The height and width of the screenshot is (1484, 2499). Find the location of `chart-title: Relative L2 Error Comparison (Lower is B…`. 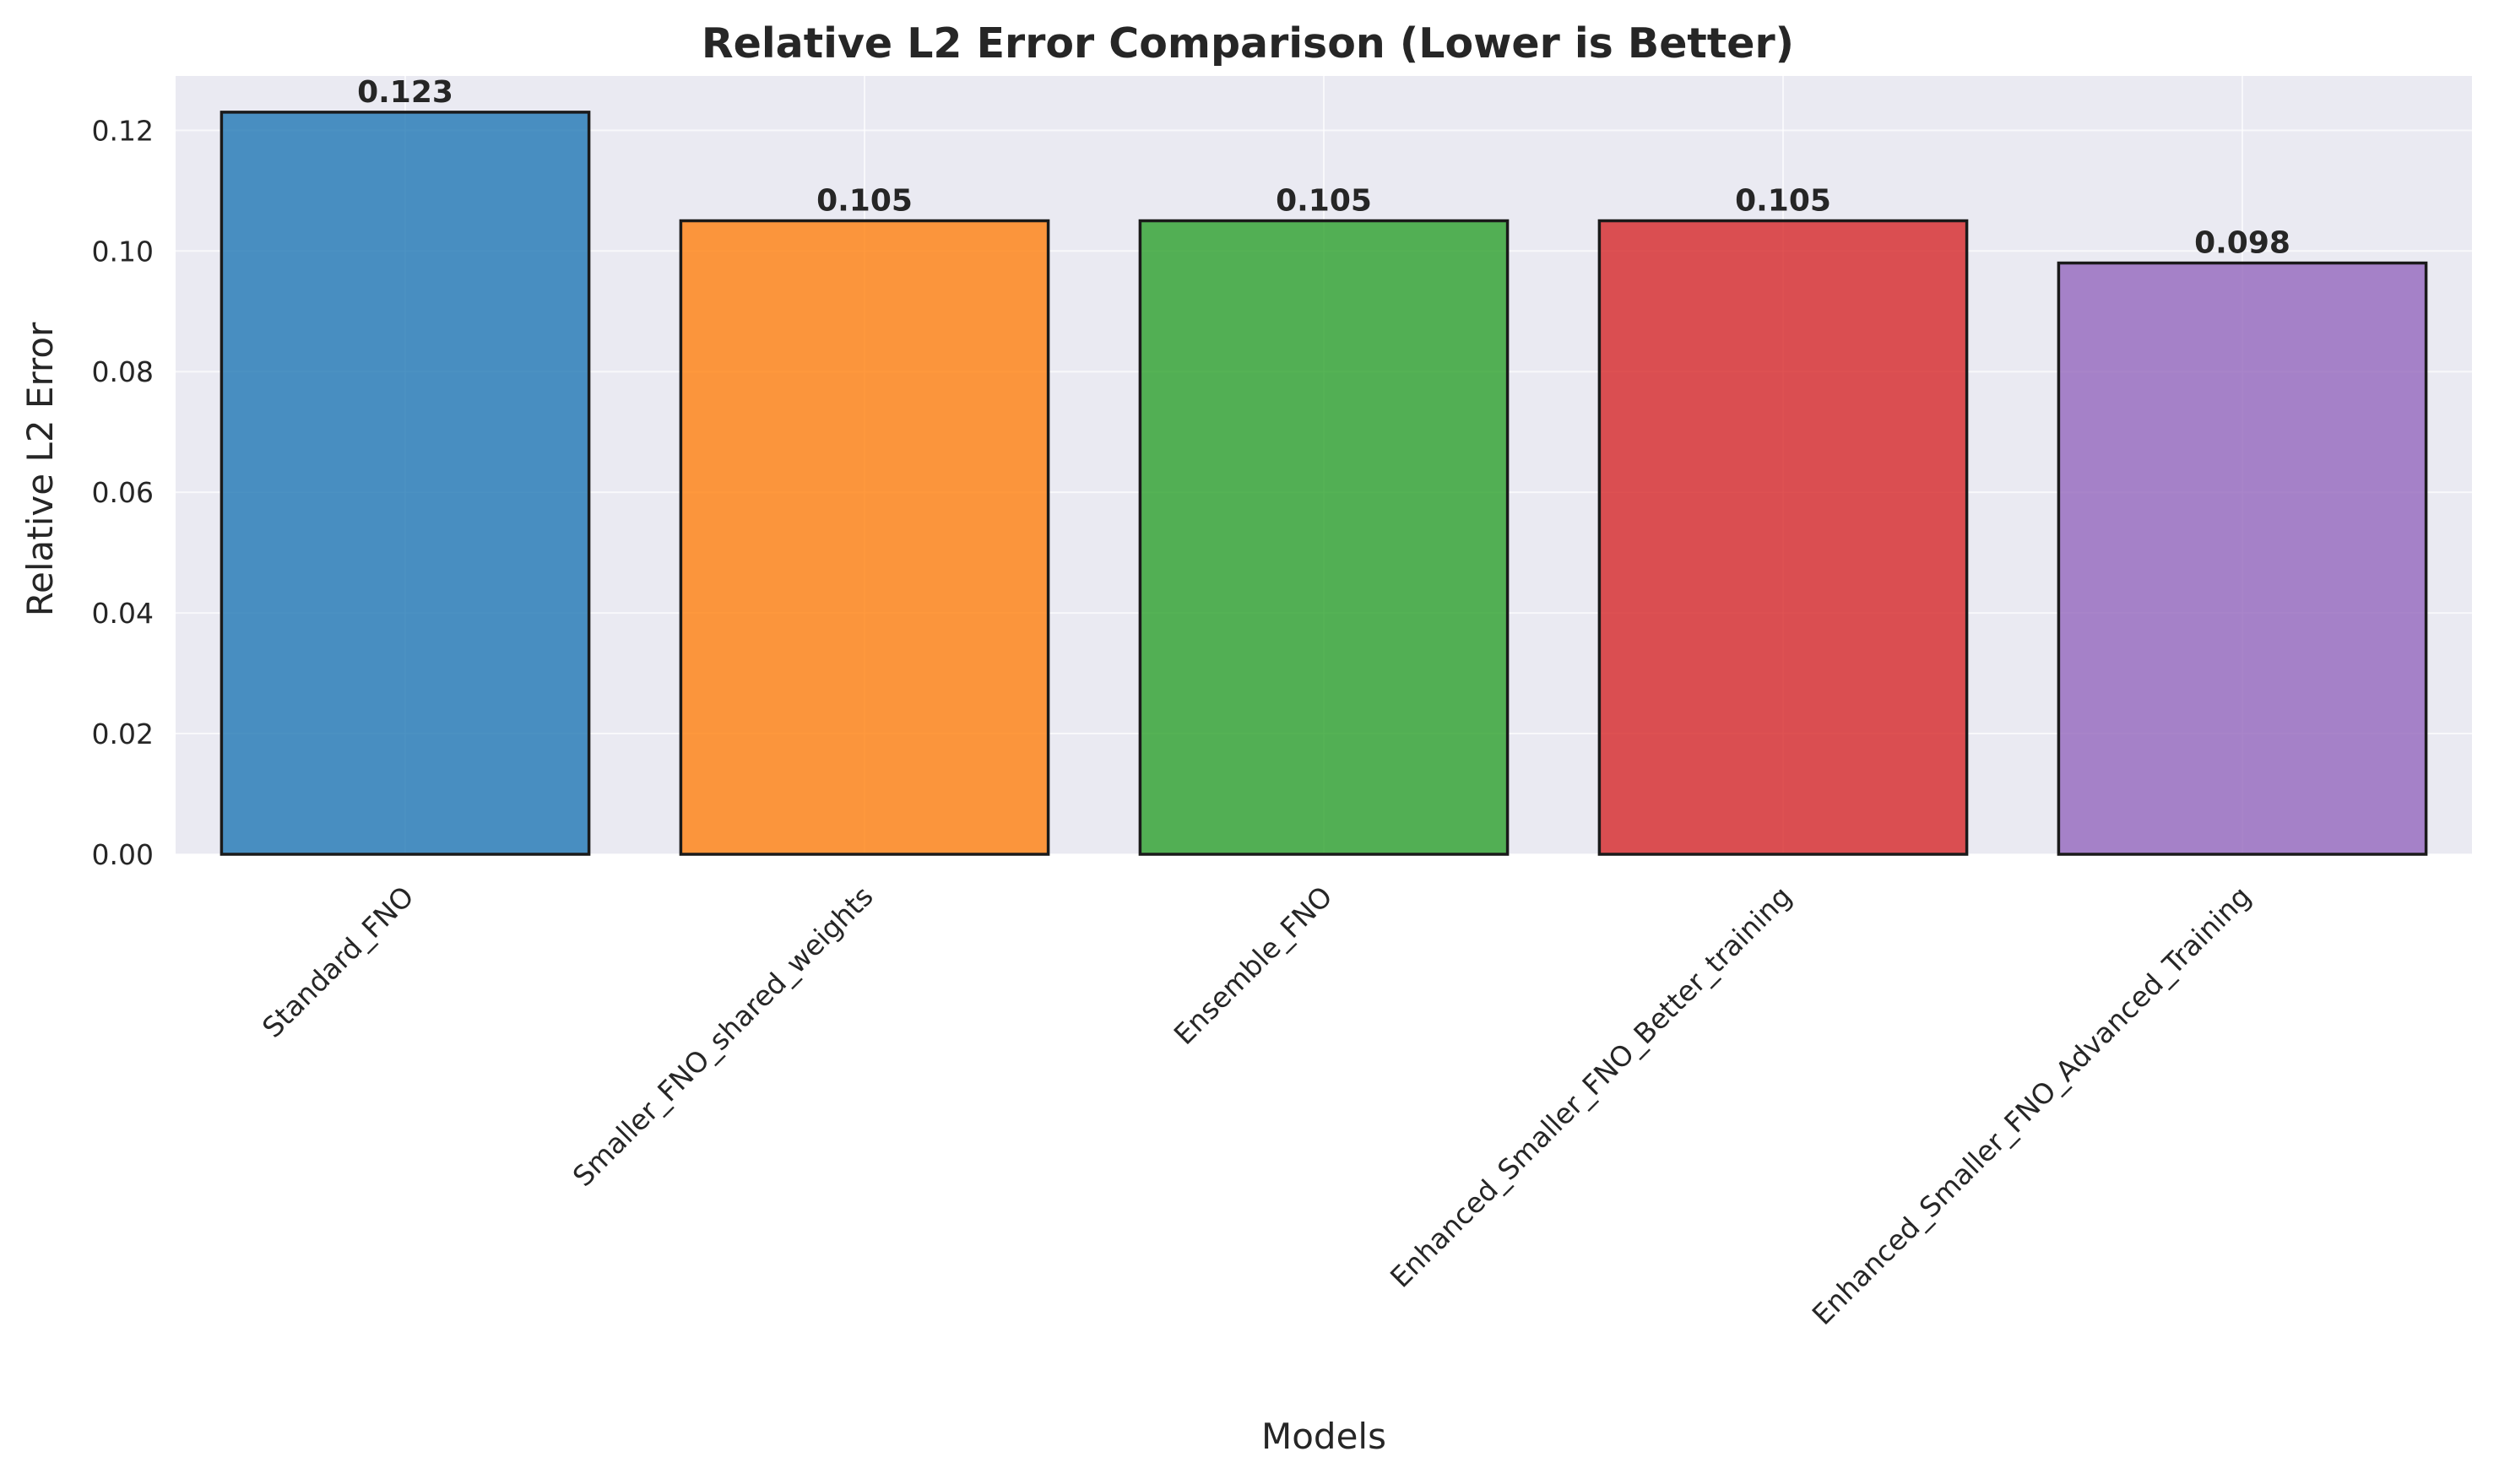

chart-title: Relative L2 Error Comparison (Lower is B… is located at coordinates (1248, 43).